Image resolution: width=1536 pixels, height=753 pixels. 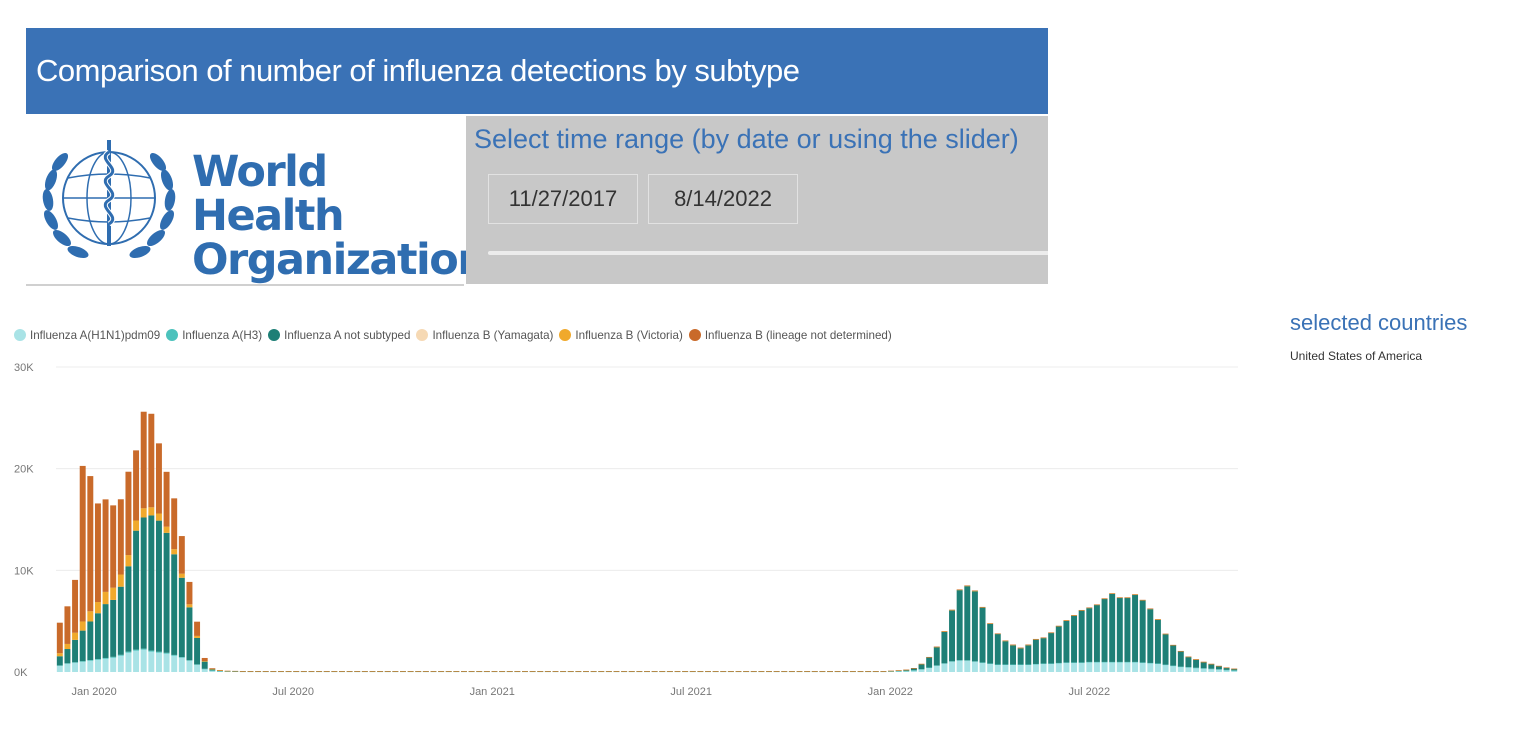 What do you see at coordinates (87, 335) in the screenshot?
I see `legend-item: Influenza A(H1N1)pdm09` at bounding box center [87, 335].